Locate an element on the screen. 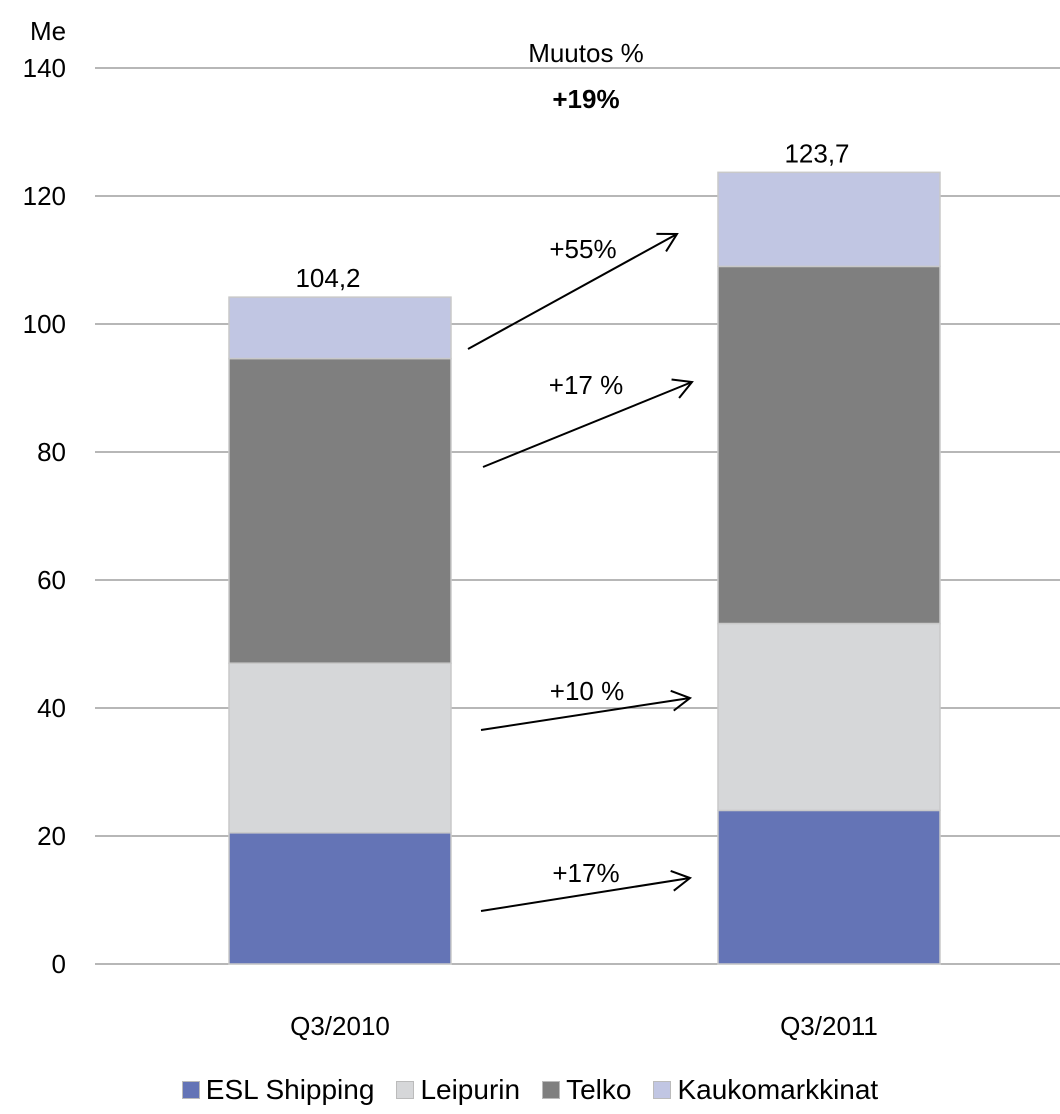 The height and width of the screenshot is (1114, 1060). legend: ESL Shipping Leipurin Telko Kaukomarkkinat is located at coordinates (530, 1090).